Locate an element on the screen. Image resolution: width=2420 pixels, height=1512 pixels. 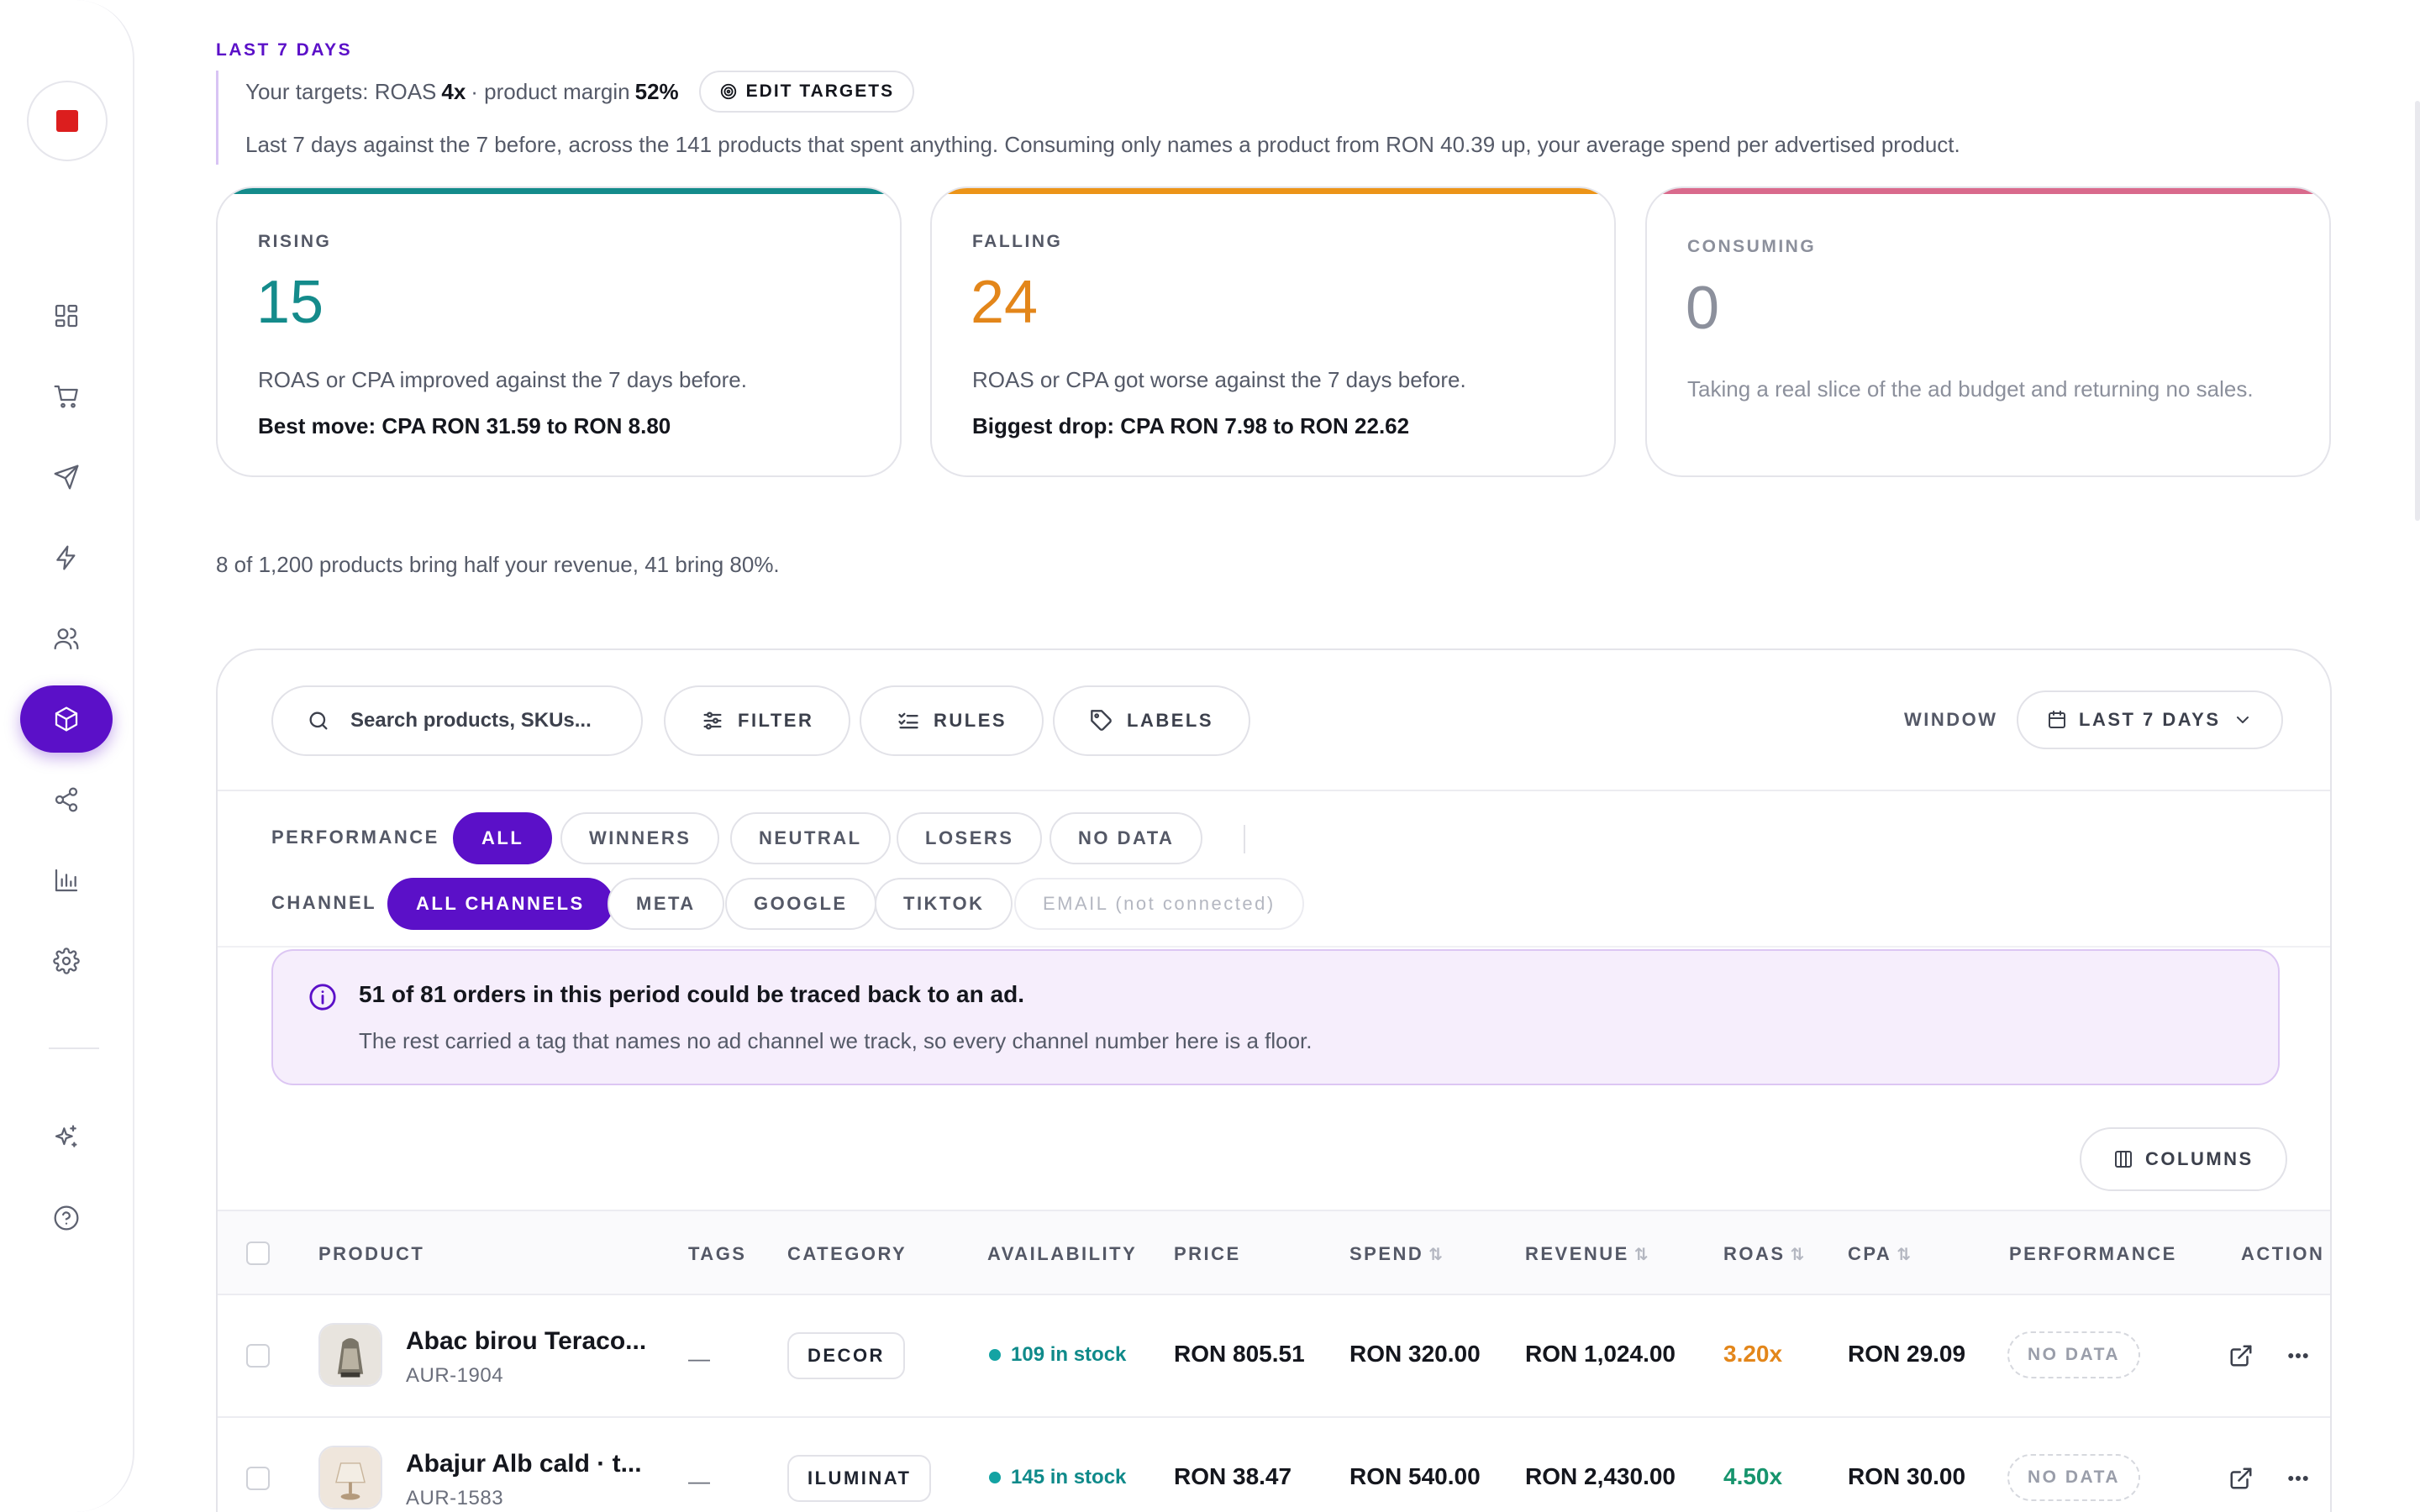
box-icon is located at coordinates (66, 719).